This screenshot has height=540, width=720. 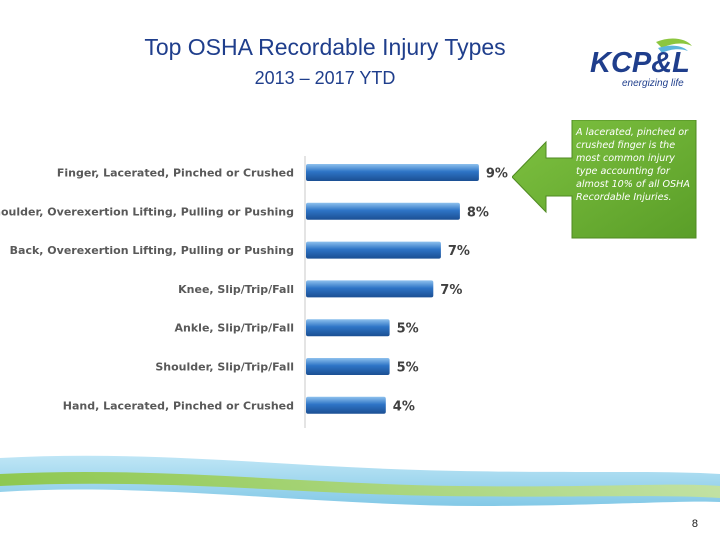 What do you see at coordinates (325, 78) in the screenshot?
I see `slide-subtitle: 2013 – 2017 YTD` at bounding box center [325, 78].